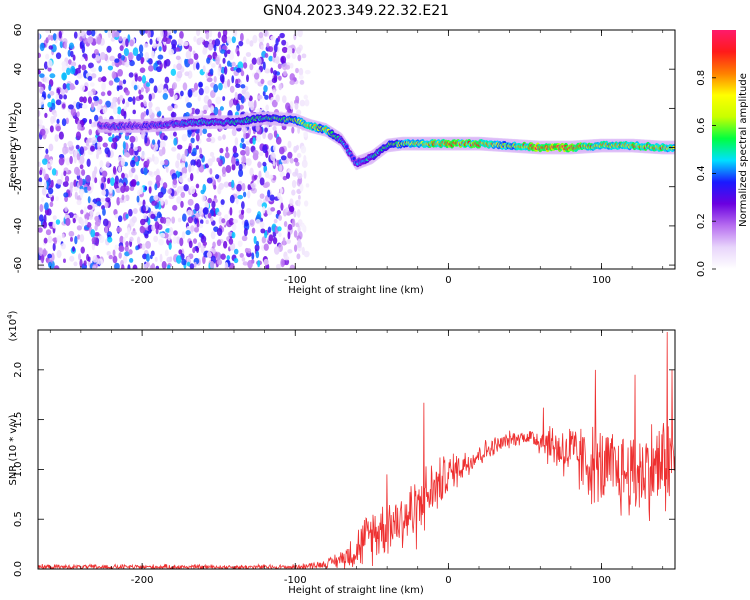 The width and height of the screenshot is (750, 600). I want to click on snr-x-tick-label: -100, so click(295, 580).